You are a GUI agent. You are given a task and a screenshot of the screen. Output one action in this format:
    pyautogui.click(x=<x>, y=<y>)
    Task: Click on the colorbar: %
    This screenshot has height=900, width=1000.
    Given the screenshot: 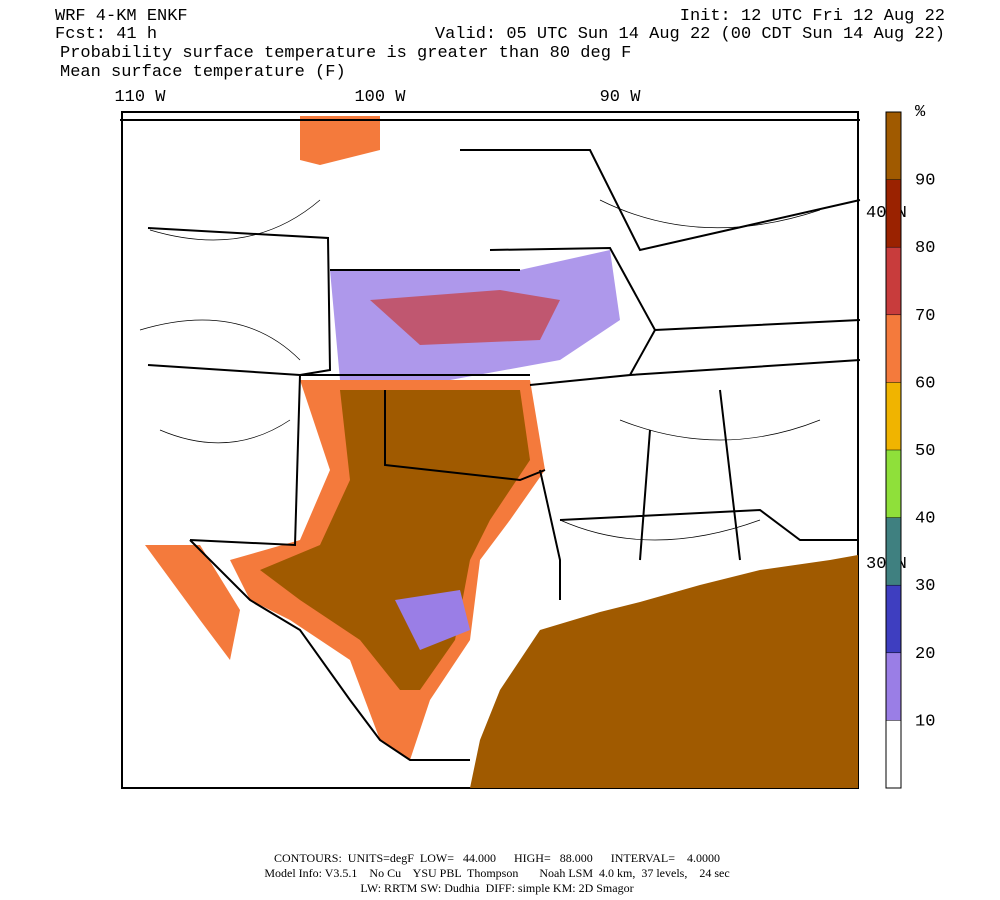 What is the action you would take?
    pyautogui.click(x=920, y=112)
    